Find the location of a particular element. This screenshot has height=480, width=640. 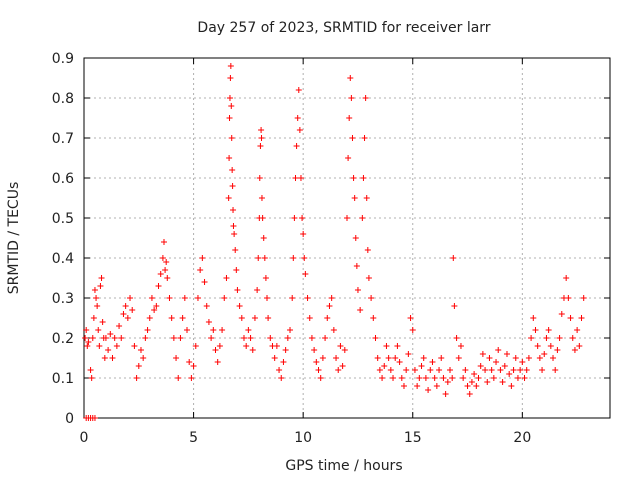

y-tick-label: 0.8 is located at coordinates (63, 99).